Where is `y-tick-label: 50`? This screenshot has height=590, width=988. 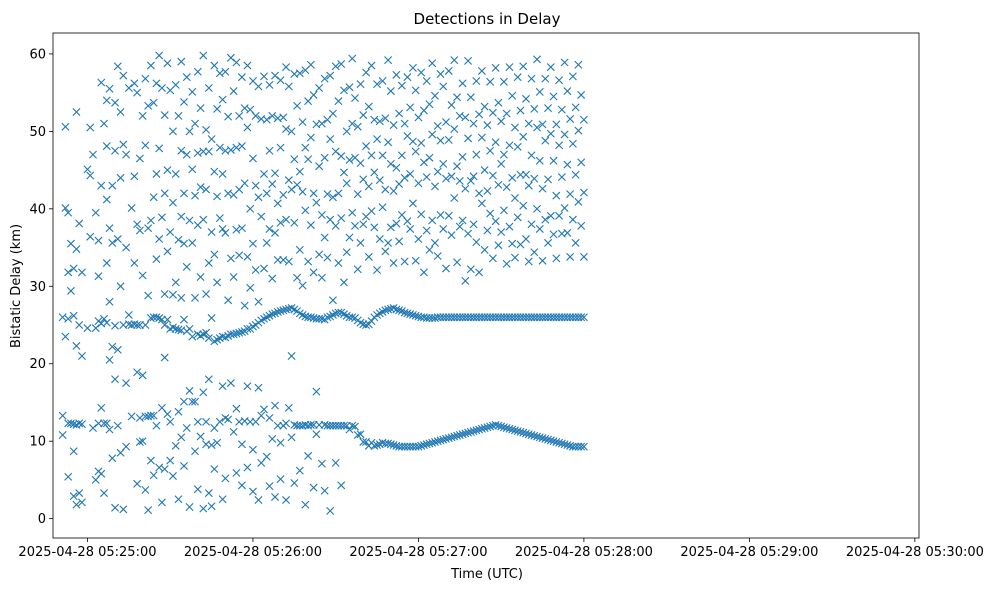 y-tick-label: 50 is located at coordinates (37, 132).